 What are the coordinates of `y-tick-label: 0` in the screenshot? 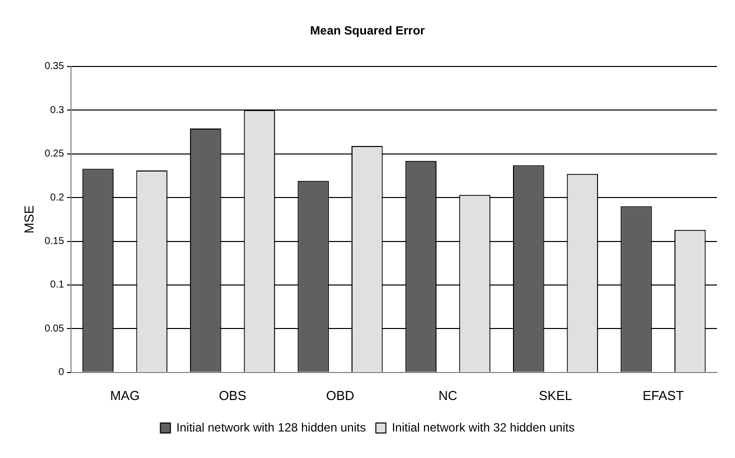 It's located at (61, 372).